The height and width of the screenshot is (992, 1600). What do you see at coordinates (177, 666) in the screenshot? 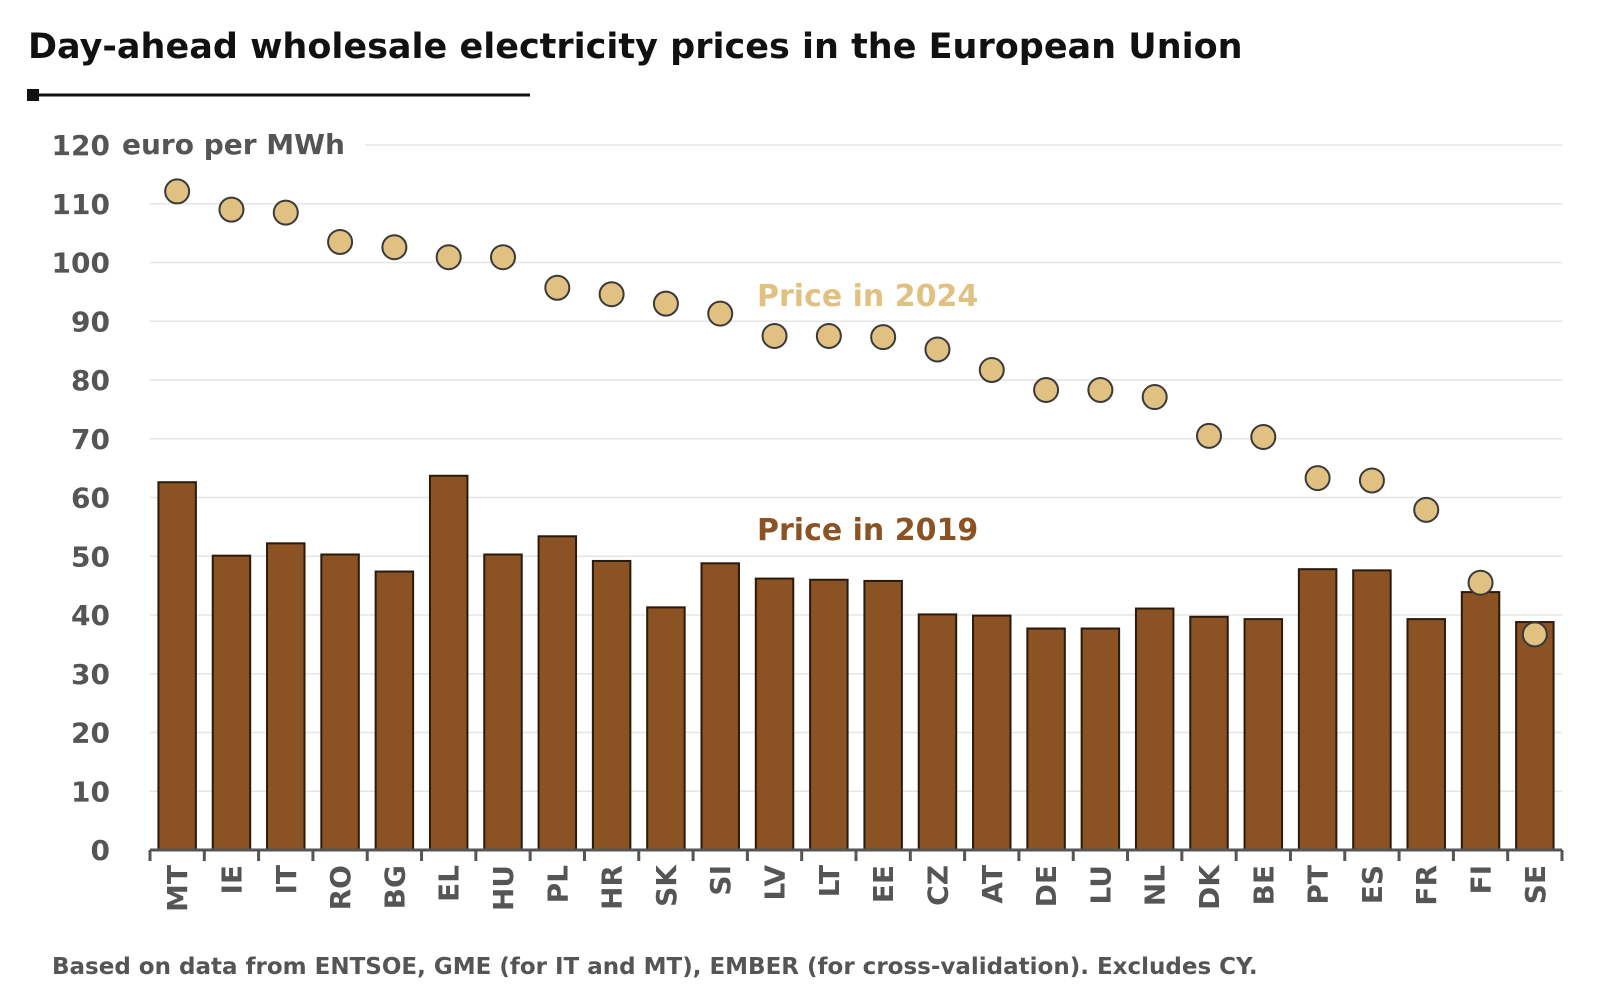
I see `bar-2019-mt` at bounding box center [177, 666].